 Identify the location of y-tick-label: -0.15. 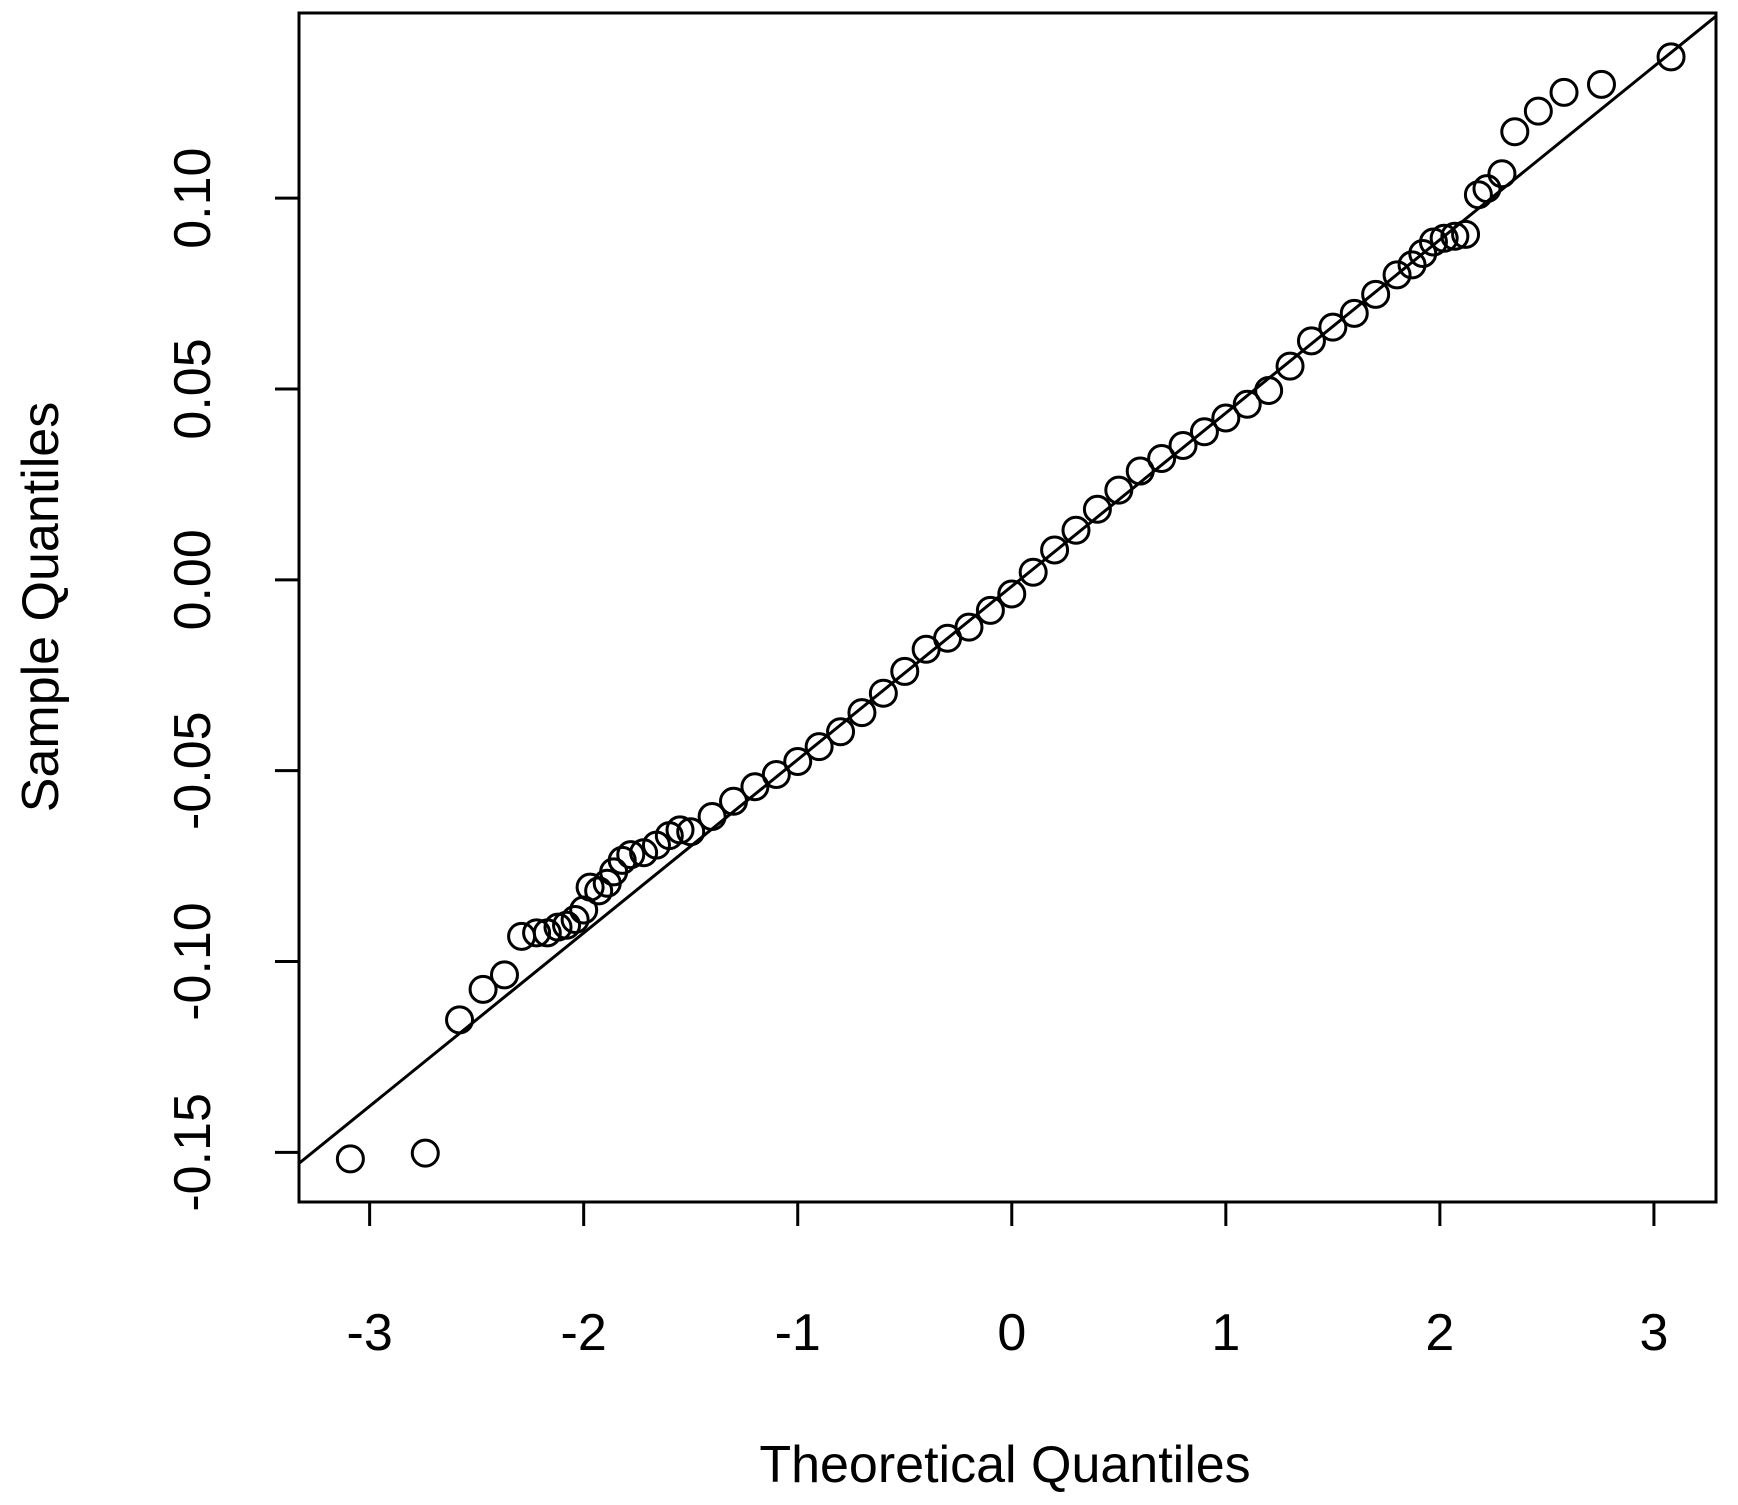
(193, 1152).